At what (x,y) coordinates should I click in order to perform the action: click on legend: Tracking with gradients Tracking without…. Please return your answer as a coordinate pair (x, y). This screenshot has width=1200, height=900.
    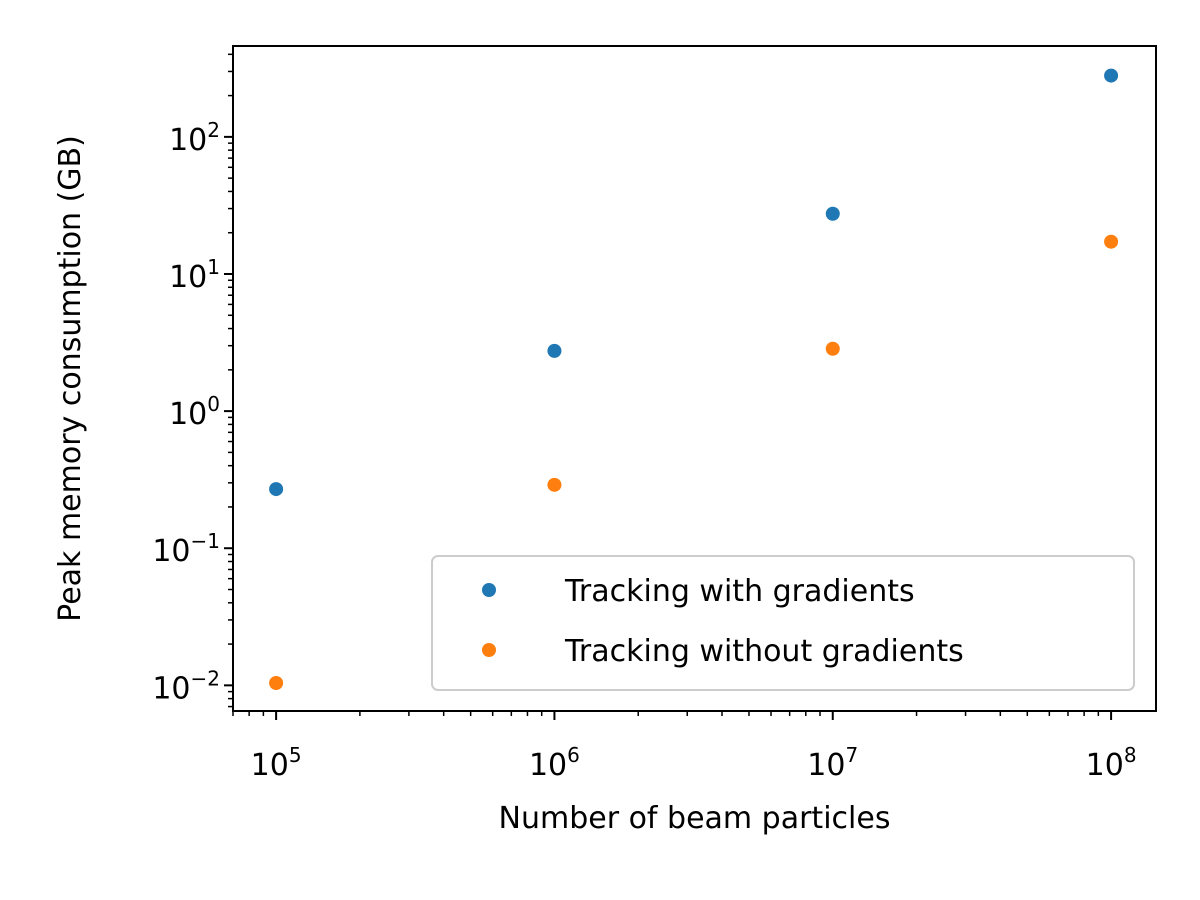
    Looking at the image, I should click on (783, 623).